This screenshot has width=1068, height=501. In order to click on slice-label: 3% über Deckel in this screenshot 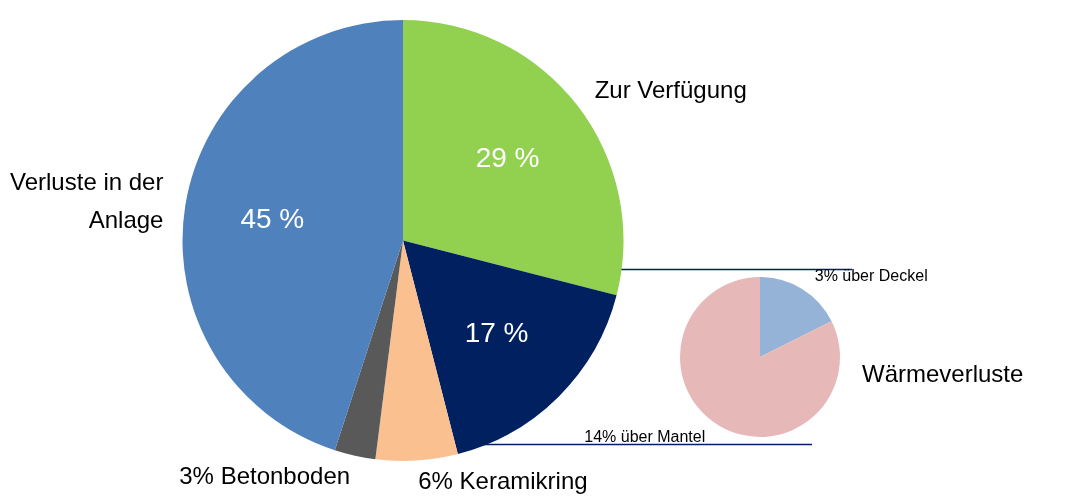, I will do `click(871, 275)`.